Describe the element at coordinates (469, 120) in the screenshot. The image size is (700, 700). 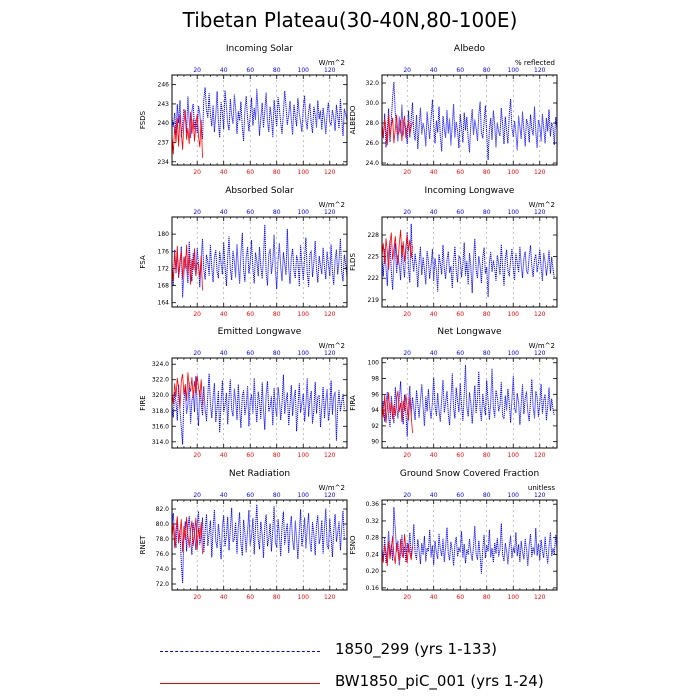
I see `plot-frame-albedo` at that location.